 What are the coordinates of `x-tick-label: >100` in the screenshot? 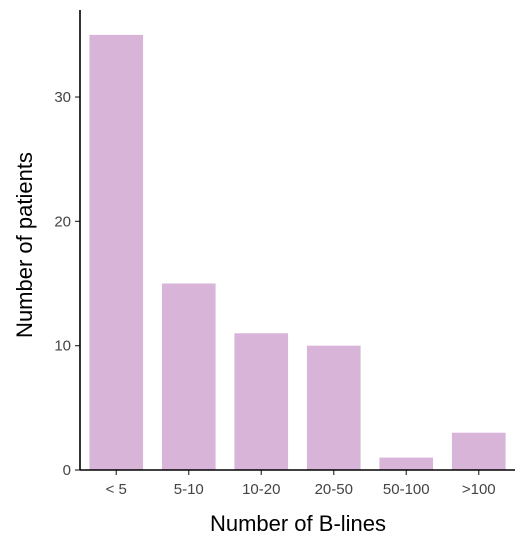 It's located at (479, 489).